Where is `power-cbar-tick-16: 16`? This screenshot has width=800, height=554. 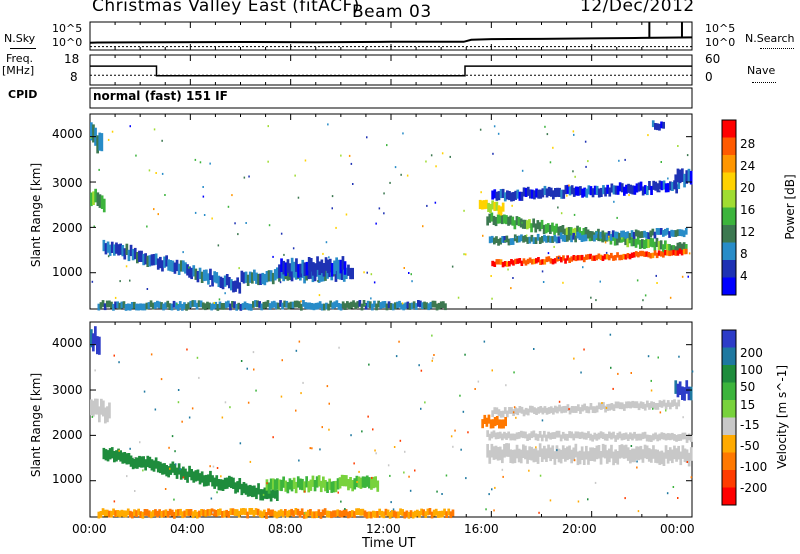 power-cbar-tick-16: 16 is located at coordinates (748, 210).